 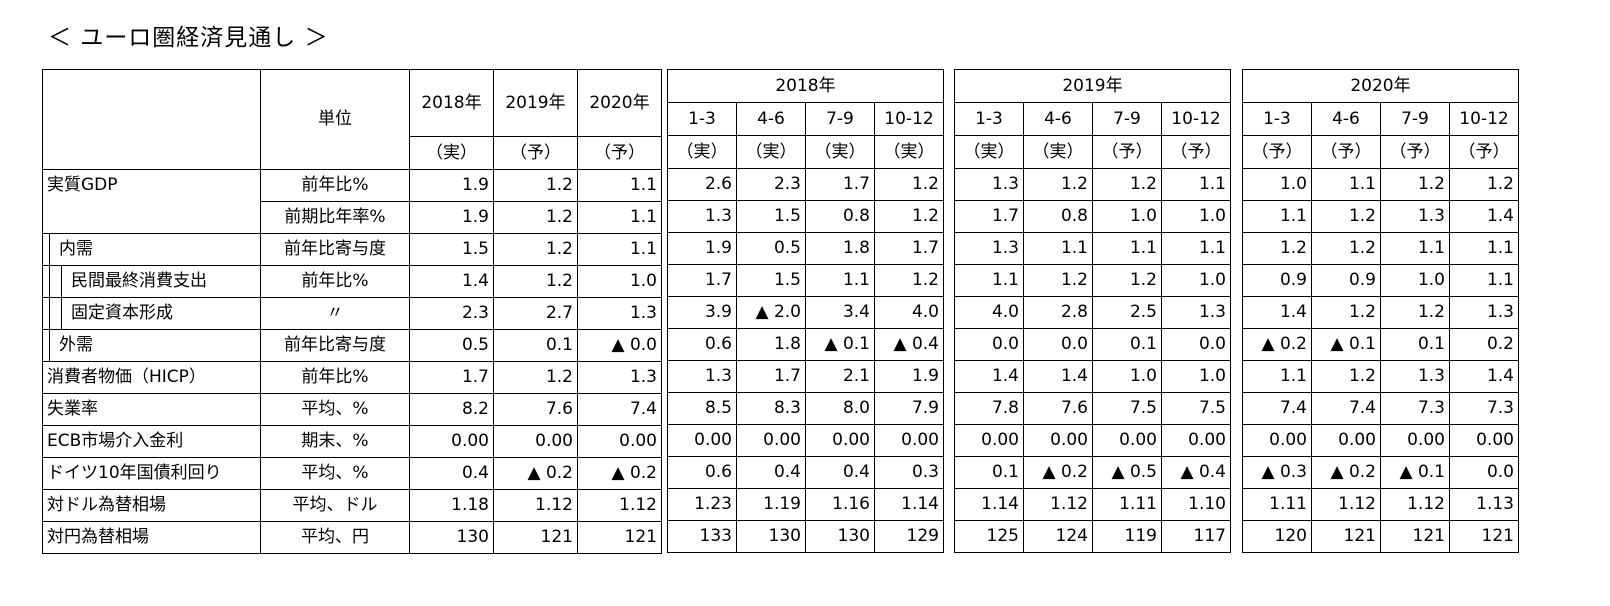 I want to click on header-blank-cell, so click(x=151, y=119).